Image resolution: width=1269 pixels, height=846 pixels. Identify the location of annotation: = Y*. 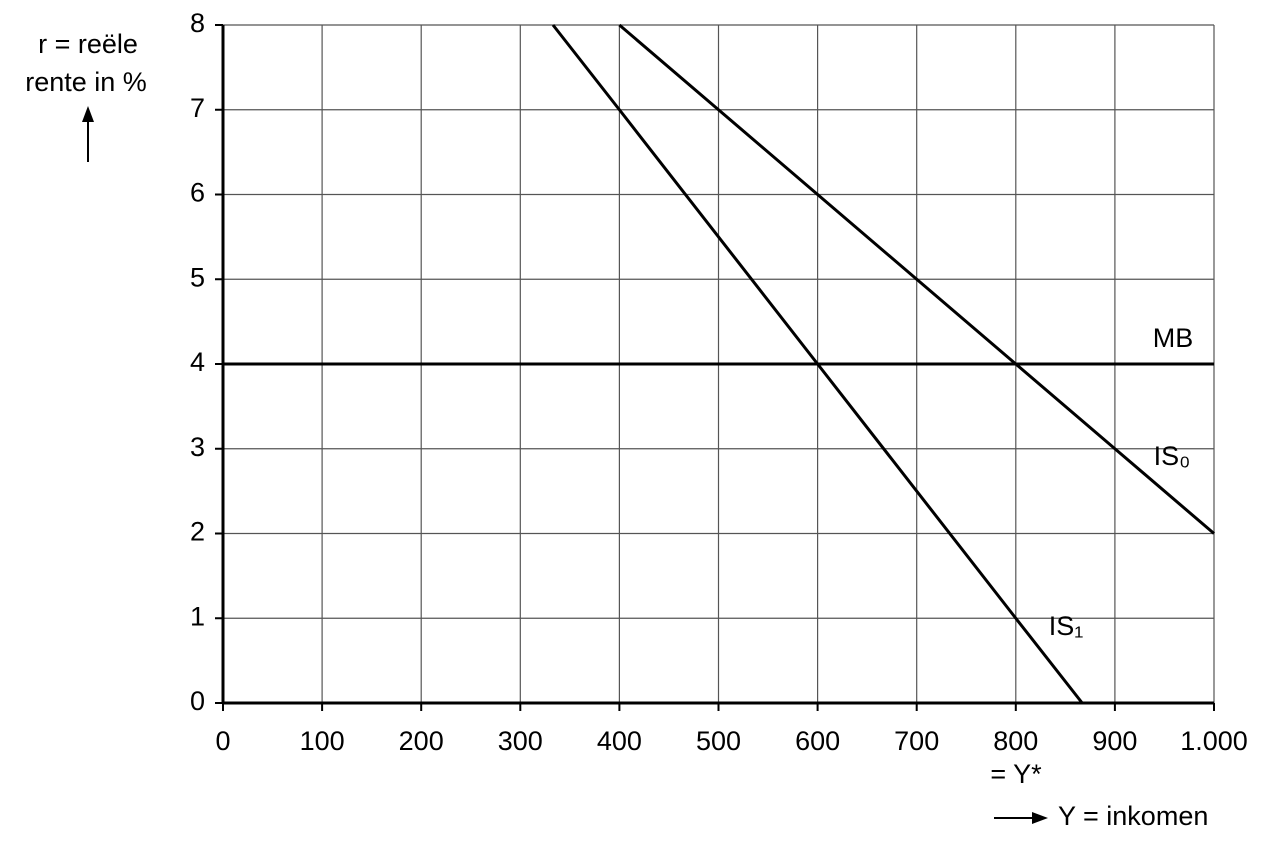
(1016, 774).